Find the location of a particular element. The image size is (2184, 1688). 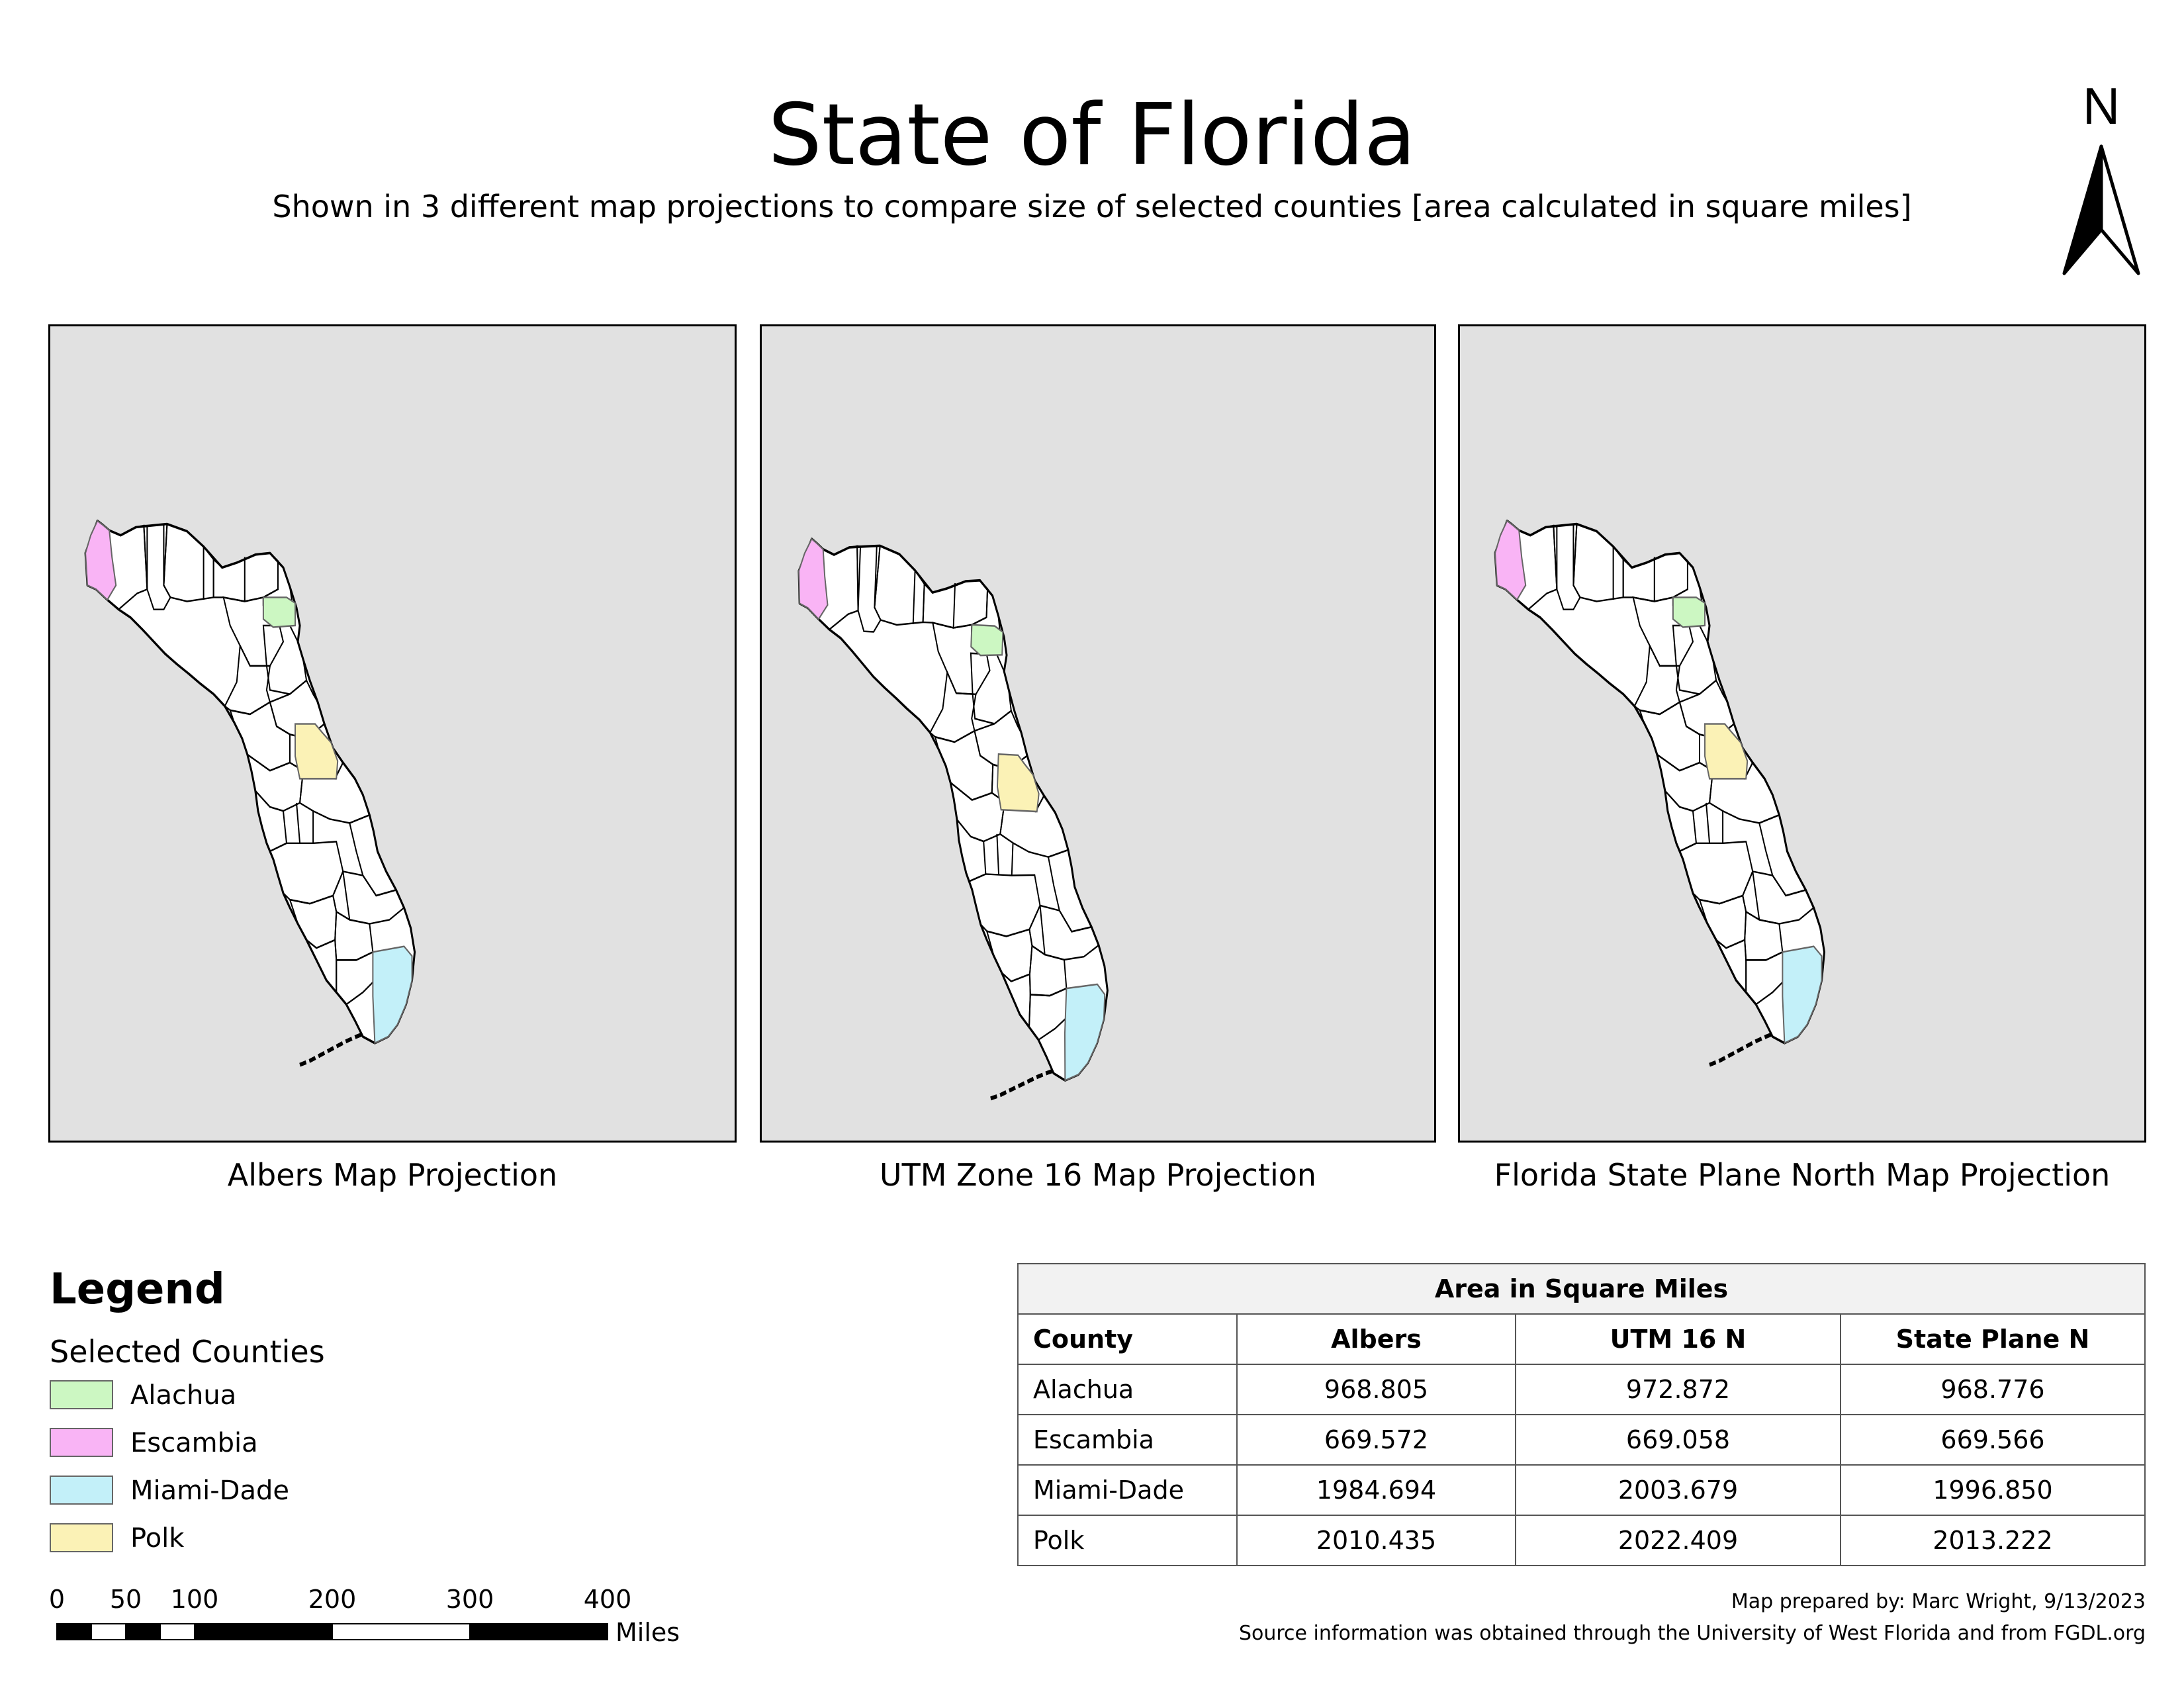

table-cell: 2022.409 is located at coordinates (1678, 1540).